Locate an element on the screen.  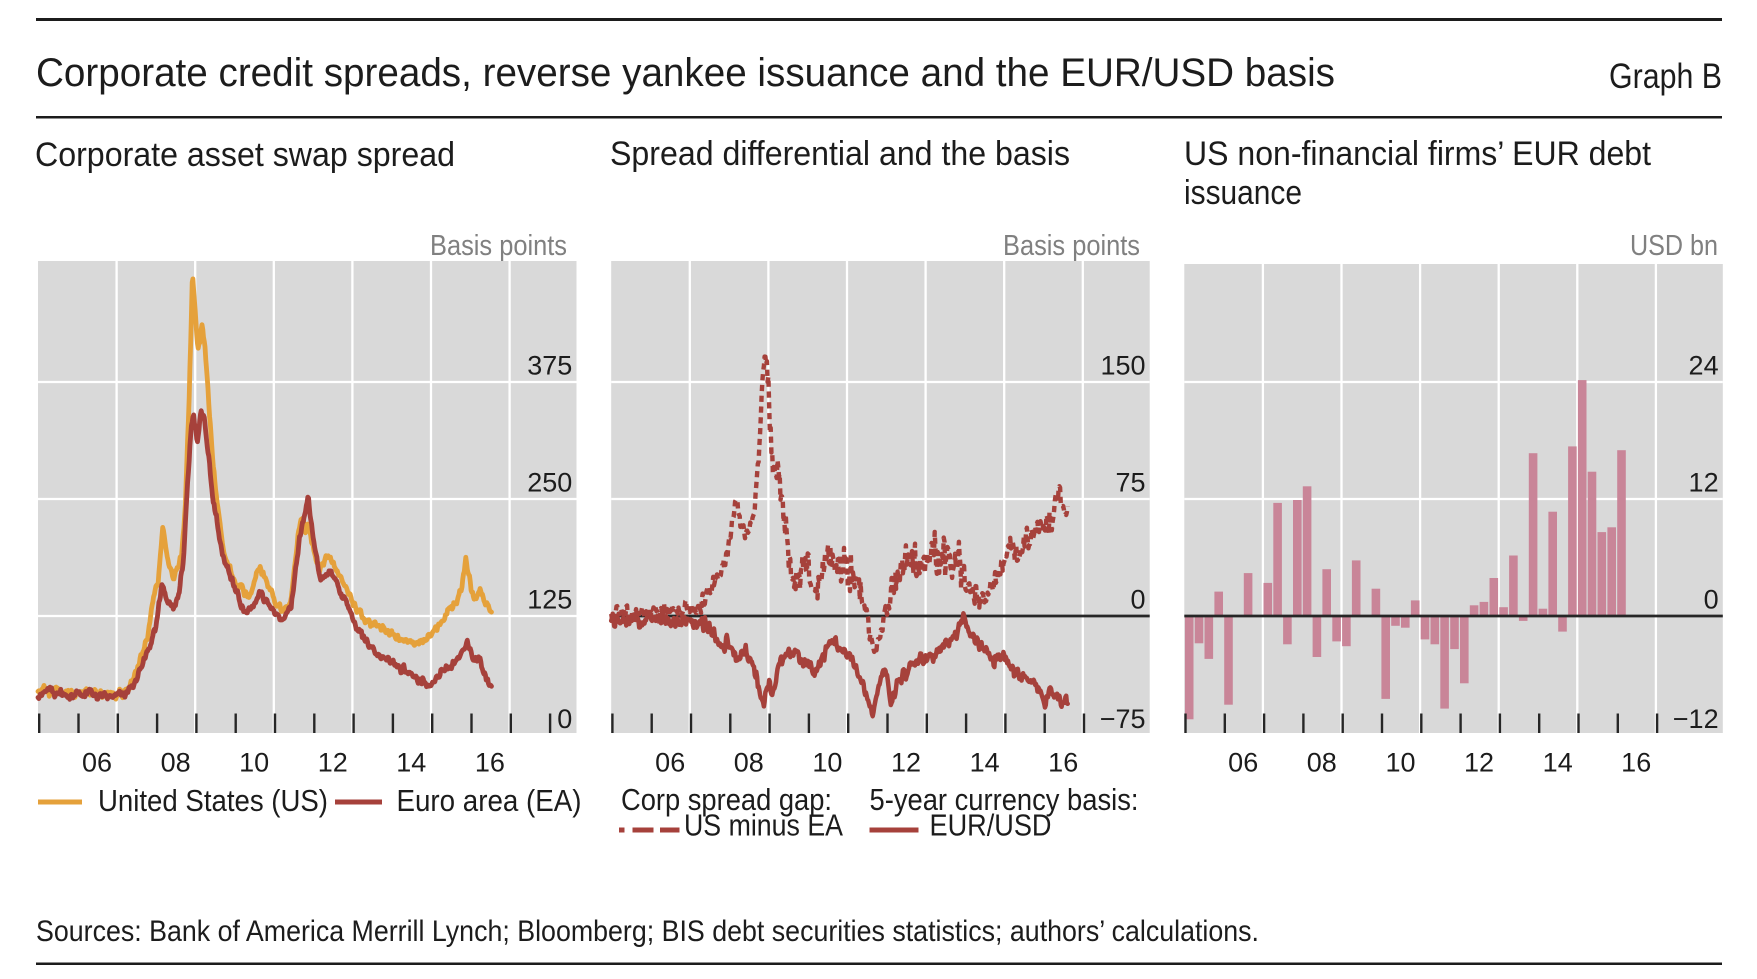
svg-text: 75 is located at coordinates (1130, 483).